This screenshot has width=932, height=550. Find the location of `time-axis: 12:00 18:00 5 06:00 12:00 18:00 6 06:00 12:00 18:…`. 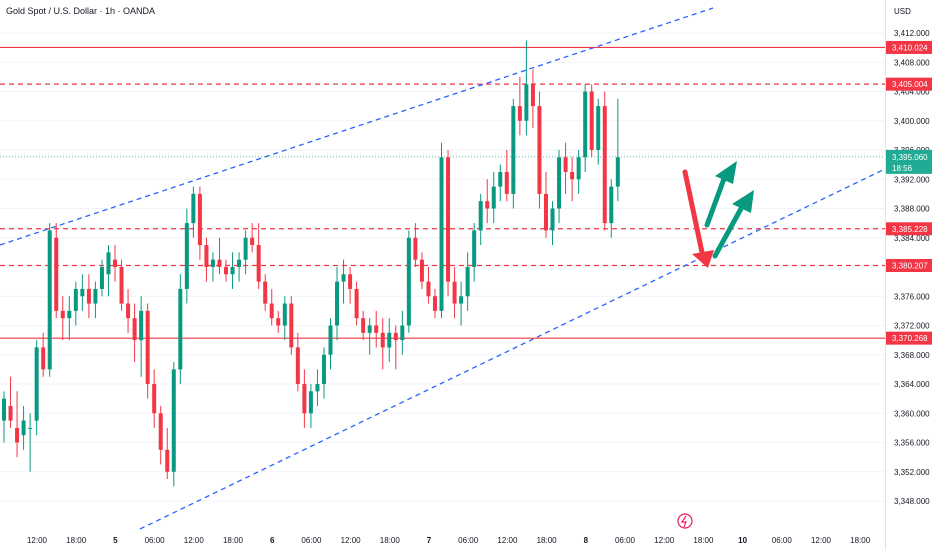

time-axis: 12:00 18:00 5 06:00 12:00 18:00 6 06:00 12:00 18:… is located at coordinates (449, 540).